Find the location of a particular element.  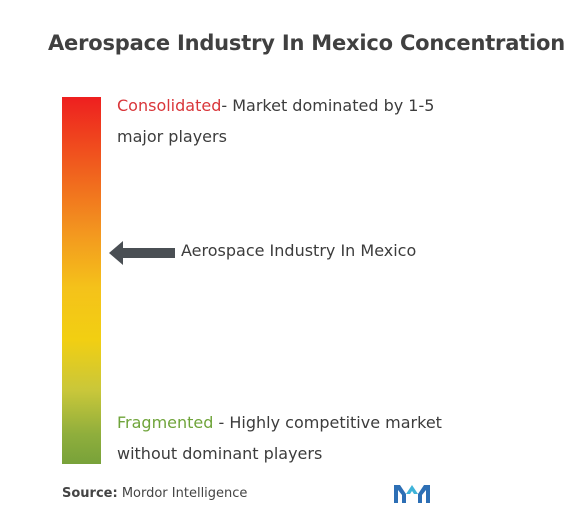

mordor-intelligence-logo is located at coordinates (412, 494).